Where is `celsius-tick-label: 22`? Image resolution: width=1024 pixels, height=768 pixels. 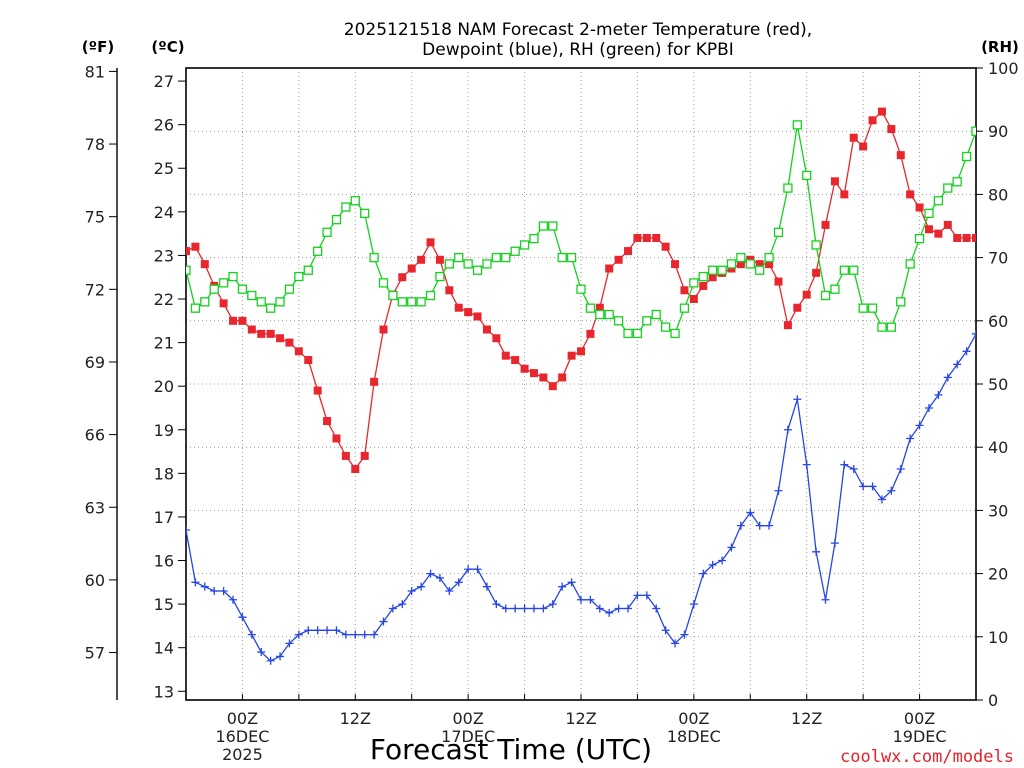 celsius-tick-label: 22 is located at coordinates (164, 299).